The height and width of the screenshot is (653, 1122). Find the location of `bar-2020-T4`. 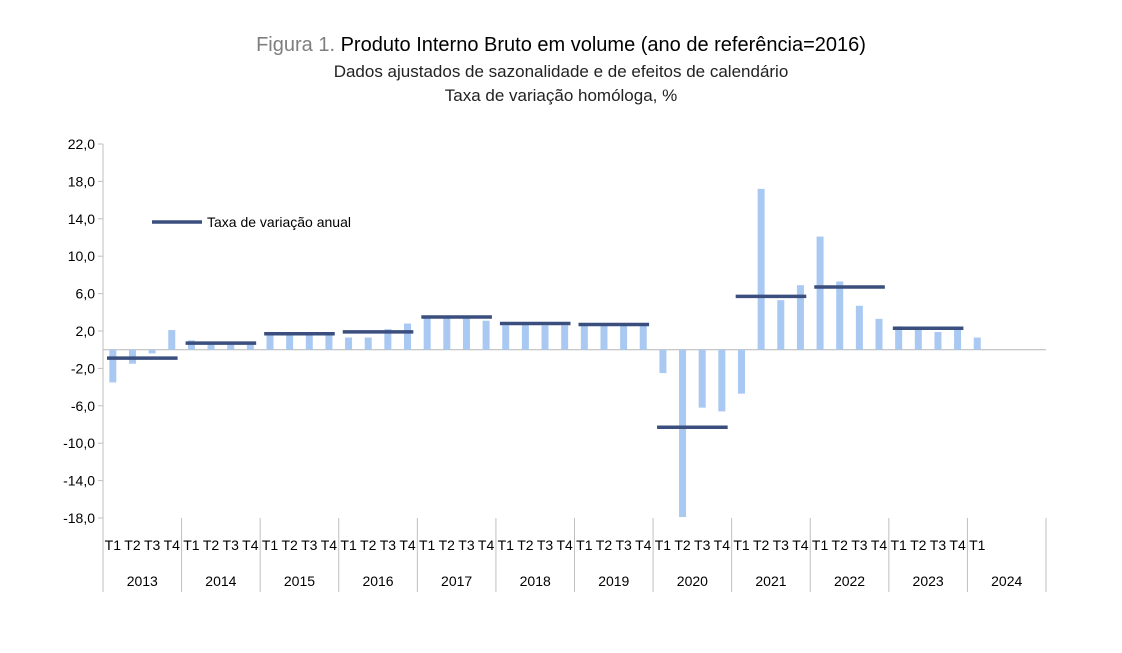

bar-2020-T4 is located at coordinates (722, 380).